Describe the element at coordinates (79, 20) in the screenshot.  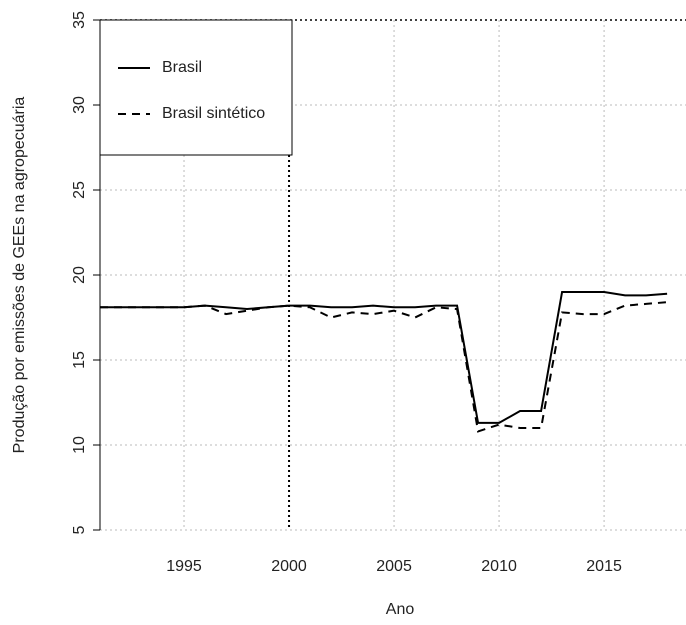
I see `y-tick-label: 35` at that location.